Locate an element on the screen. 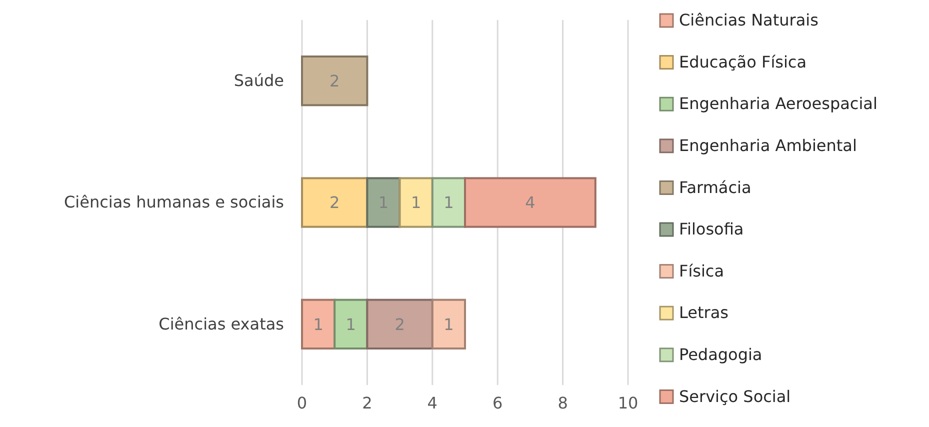 The image size is (929, 427). x-tick-label: 8 is located at coordinates (563, 402).